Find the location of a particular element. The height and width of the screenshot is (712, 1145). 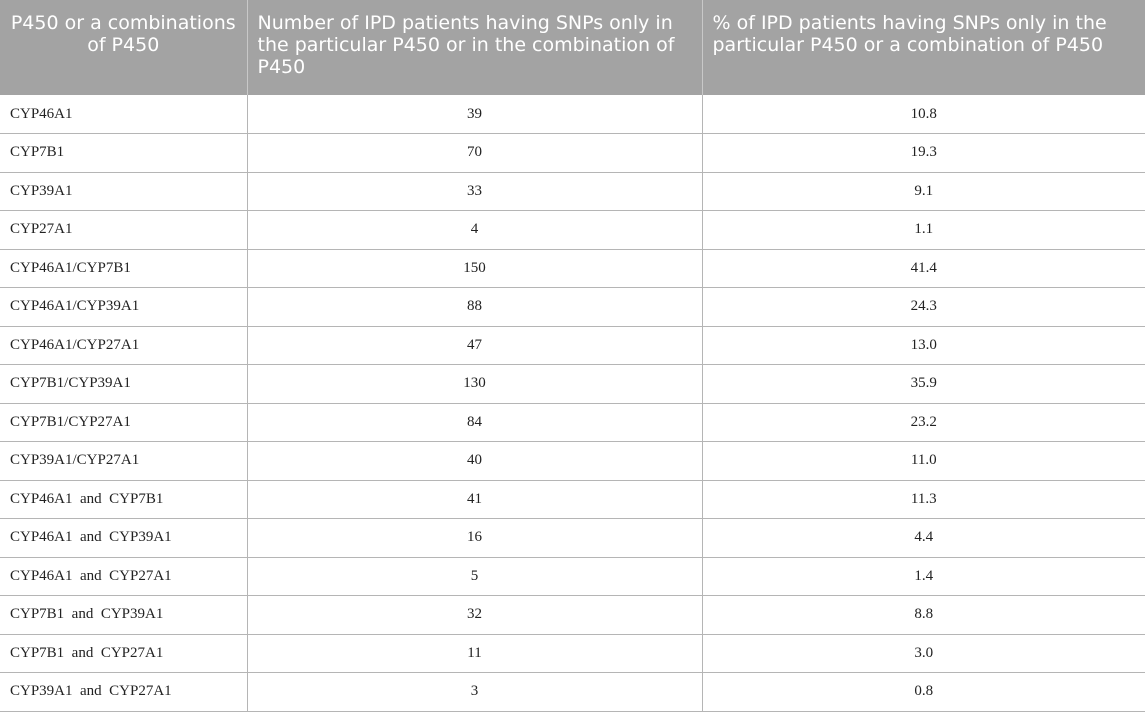

cell-p450: CYP46A1/CYP39A1 is located at coordinates (124, 307).